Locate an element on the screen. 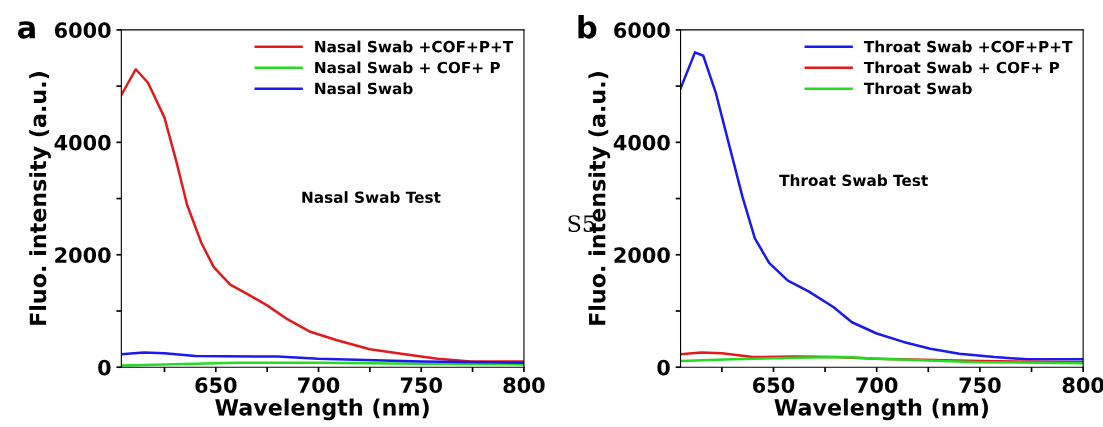  legend-label: Nasal Swab + COF+ P is located at coordinates (408, 67).